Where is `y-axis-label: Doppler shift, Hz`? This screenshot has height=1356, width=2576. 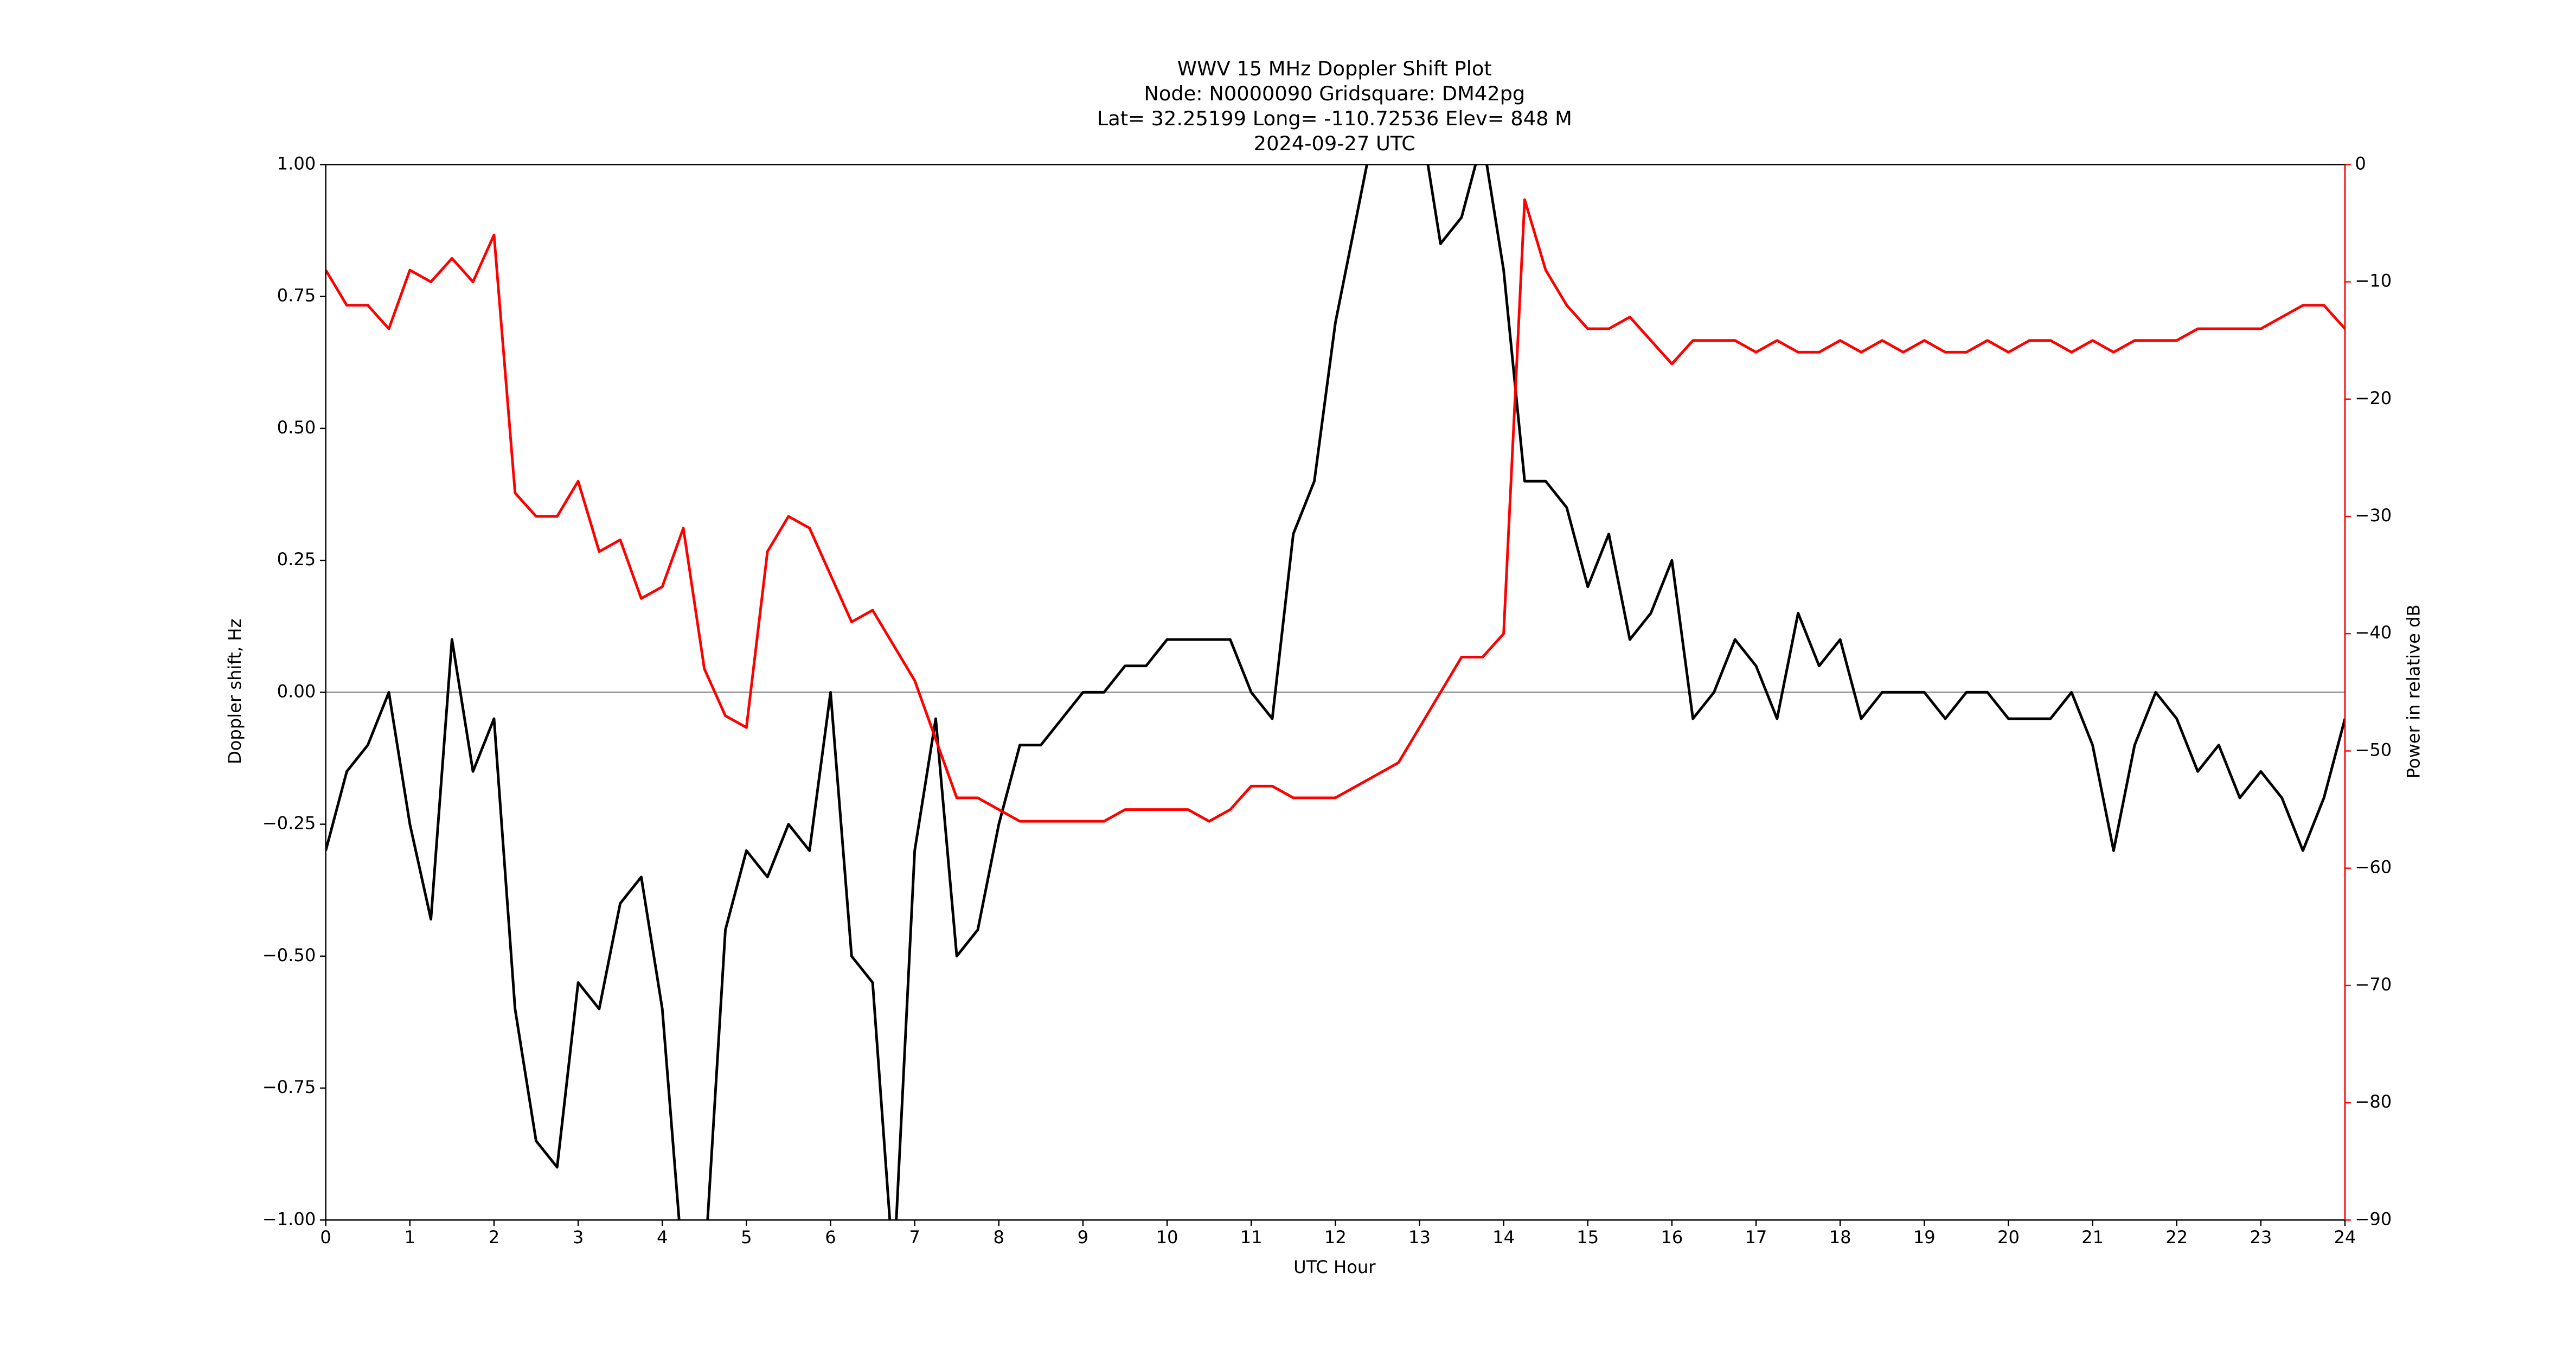 y-axis-label: Doppler shift, Hz is located at coordinates (235, 691).